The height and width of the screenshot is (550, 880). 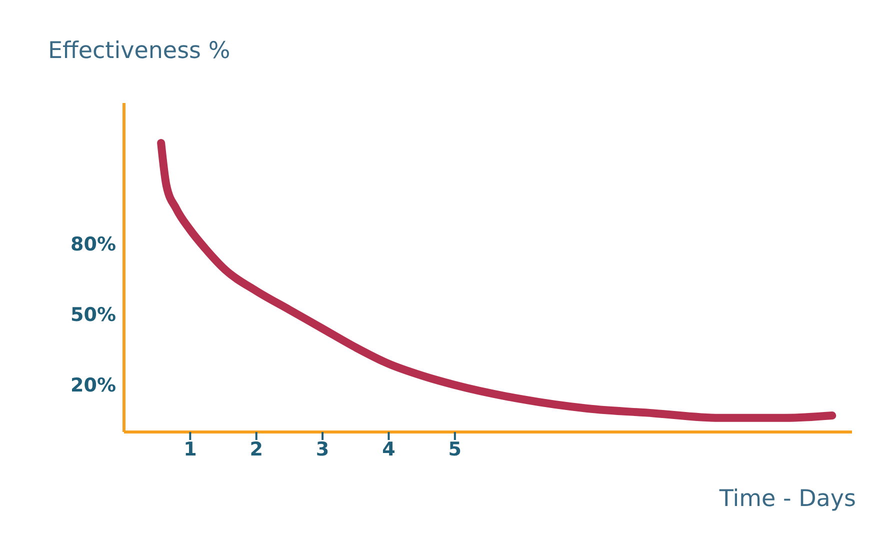 What do you see at coordinates (93, 385) in the screenshot?
I see `y-tick-label: 20%` at bounding box center [93, 385].